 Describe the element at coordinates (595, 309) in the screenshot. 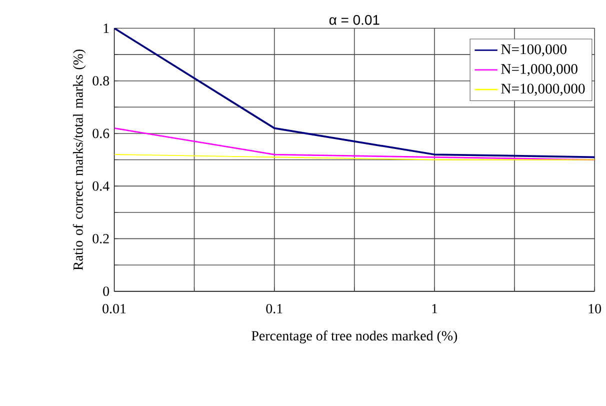

I see `x-tick-label: 10` at that location.